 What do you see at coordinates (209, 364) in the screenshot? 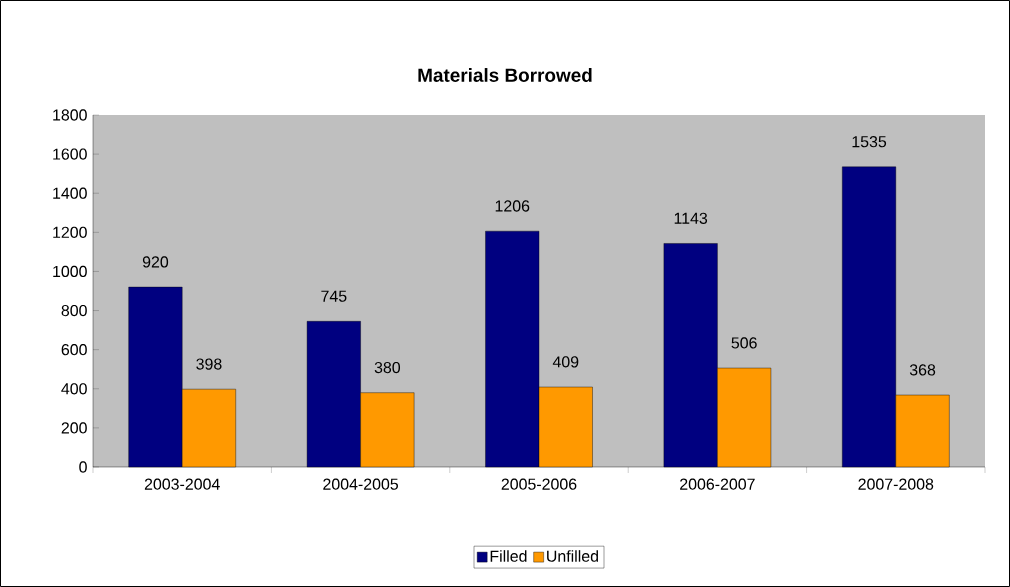
I see `data-label: 398` at bounding box center [209, 364].